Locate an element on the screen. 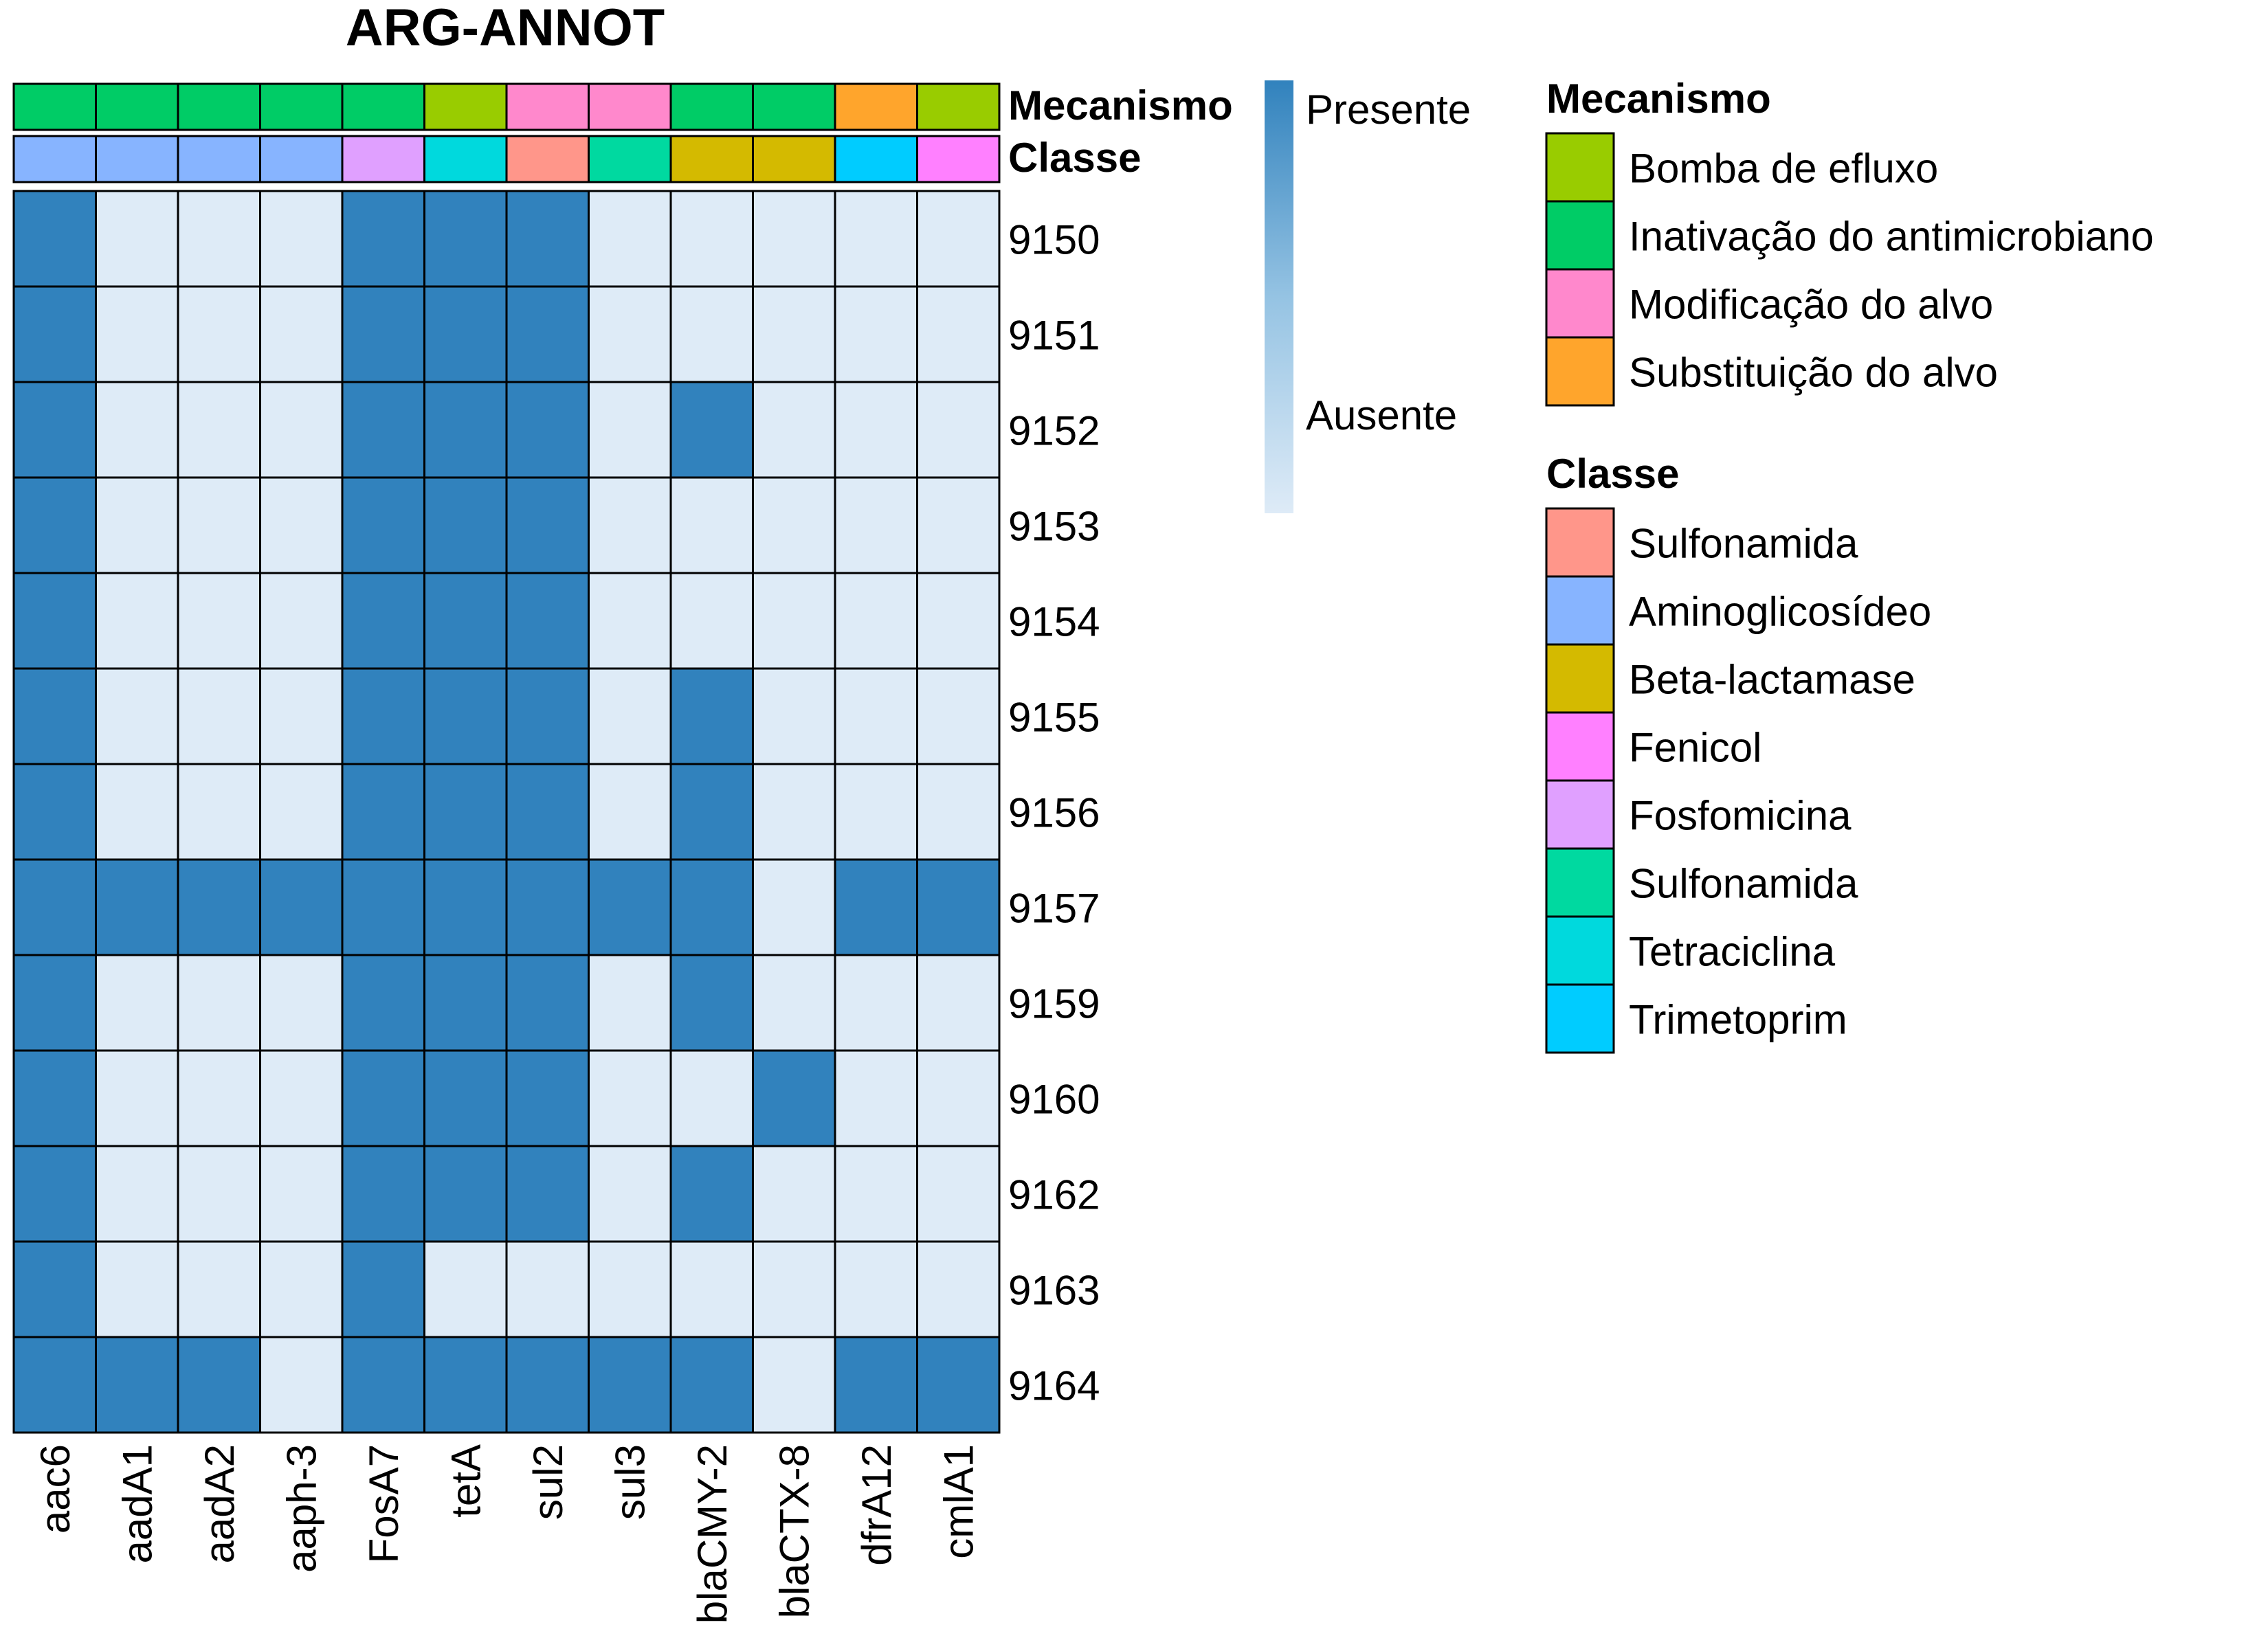  row-label: 9154 is located at coordinates (1054, 622).